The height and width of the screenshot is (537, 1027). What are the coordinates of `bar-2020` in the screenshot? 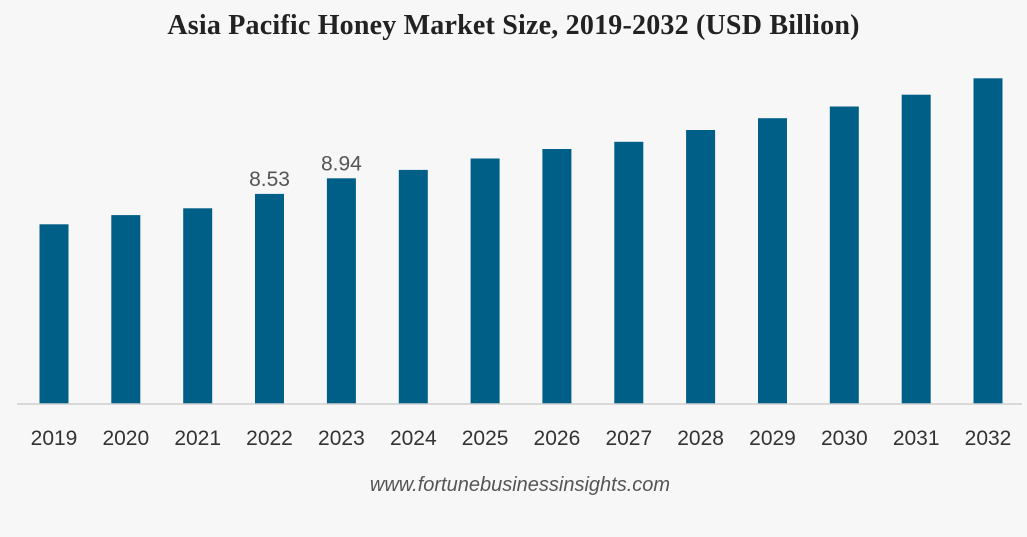 It's located at (126, 309).